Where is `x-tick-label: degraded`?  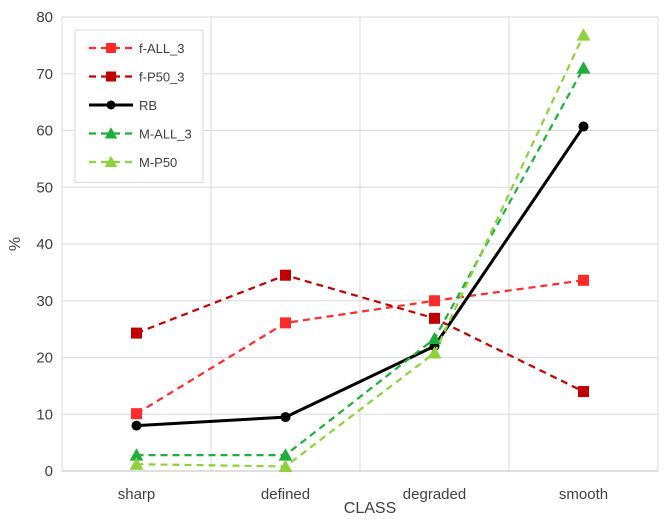 x-tick-label: degraded is located at coordinates (434, 494).